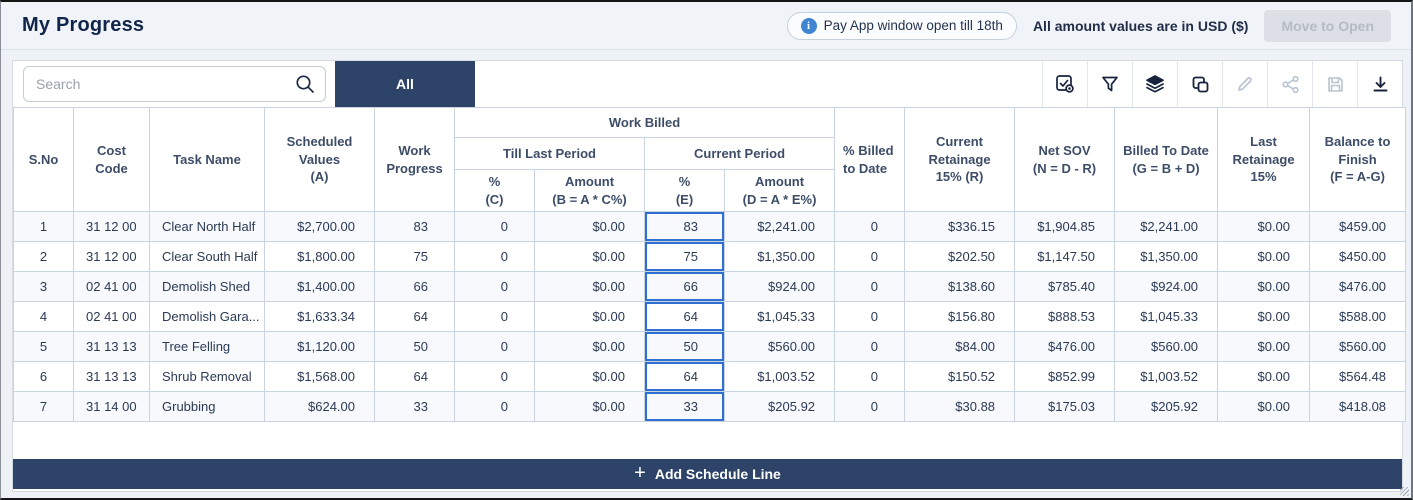  Describe the element at coordinates (758, 84) in the screenshot. I see `toolbar-spacer` at that location.